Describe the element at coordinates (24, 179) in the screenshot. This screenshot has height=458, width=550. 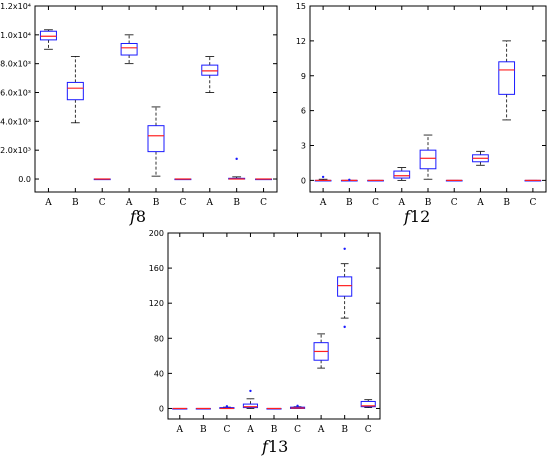
I see `y-tick-label: 0.0` at that location.